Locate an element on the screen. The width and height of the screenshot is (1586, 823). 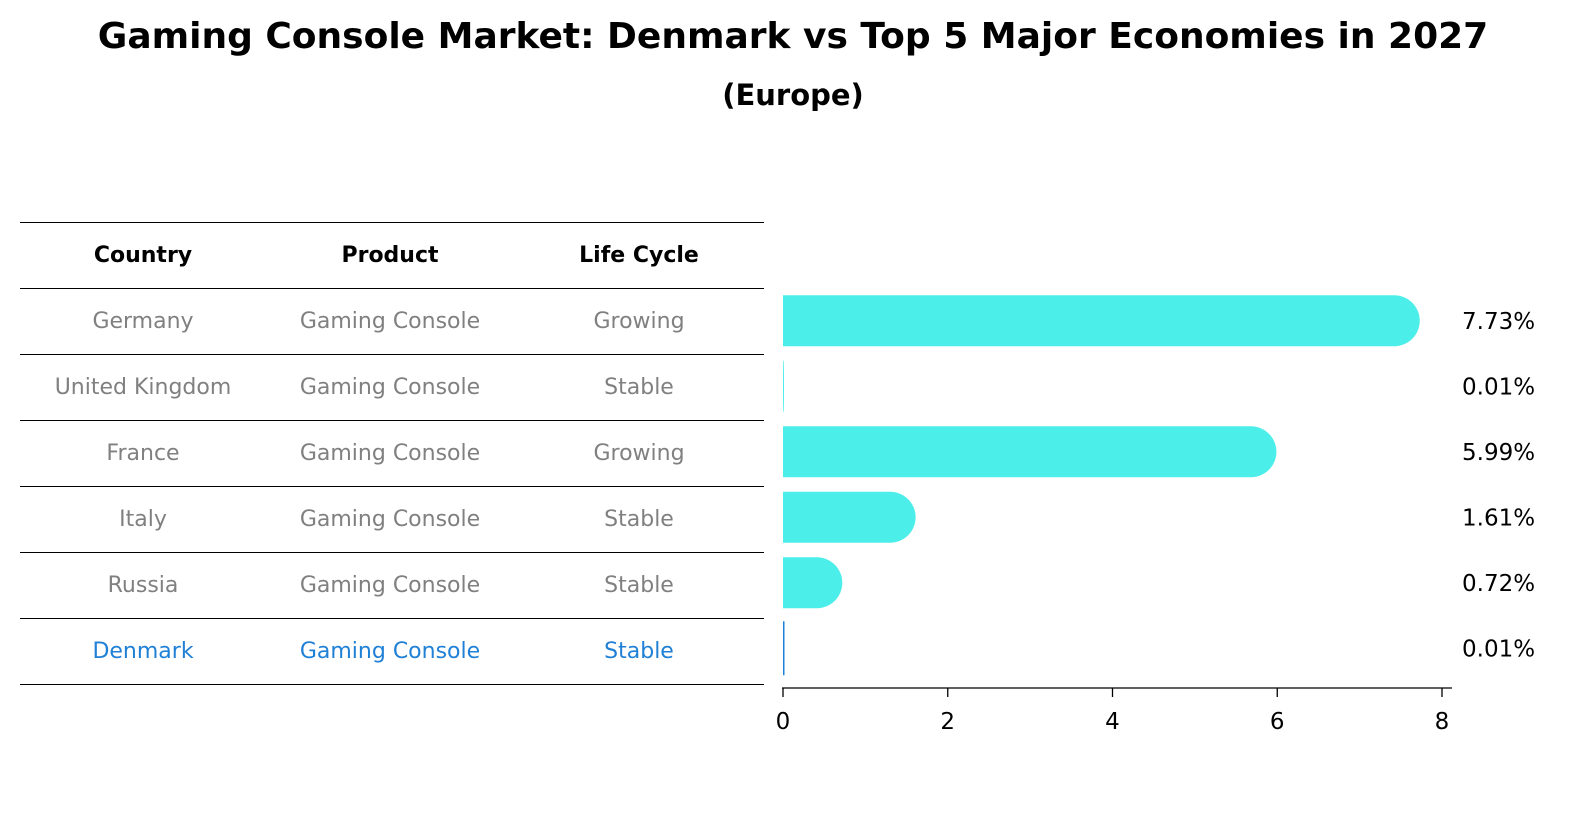
table-row: Germany Gaming Console Growing is located at coordinates (392, 321).